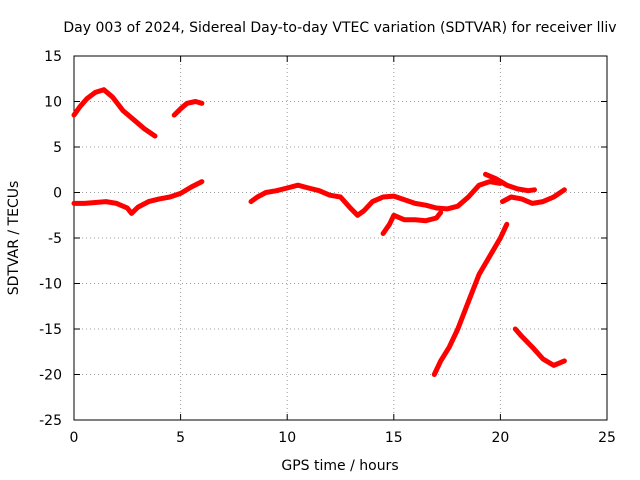 Image resolution: width=640 pixels, height=480 pixels. Describe the element at coordinates (180, 438) in the screenshot. I see `x-tick-label: 5` at that location.